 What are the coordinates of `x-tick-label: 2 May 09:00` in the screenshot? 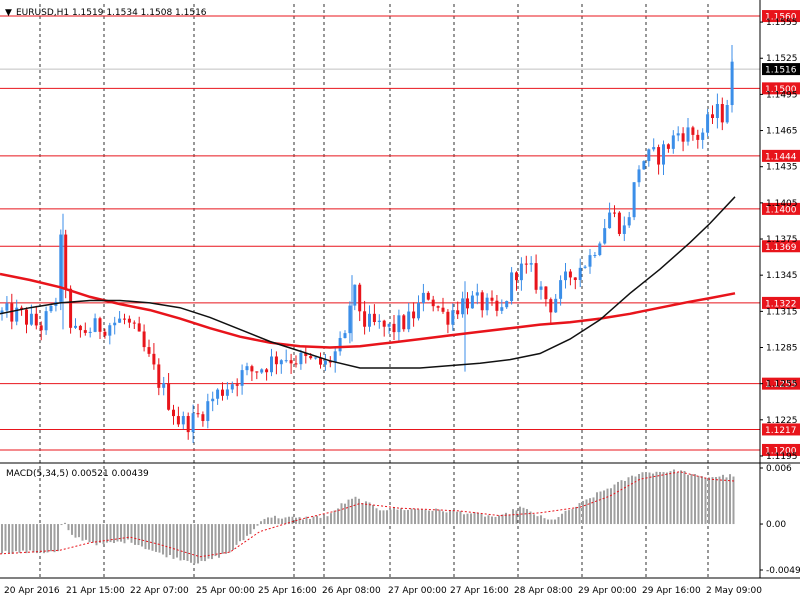 It's located at (734, 591).